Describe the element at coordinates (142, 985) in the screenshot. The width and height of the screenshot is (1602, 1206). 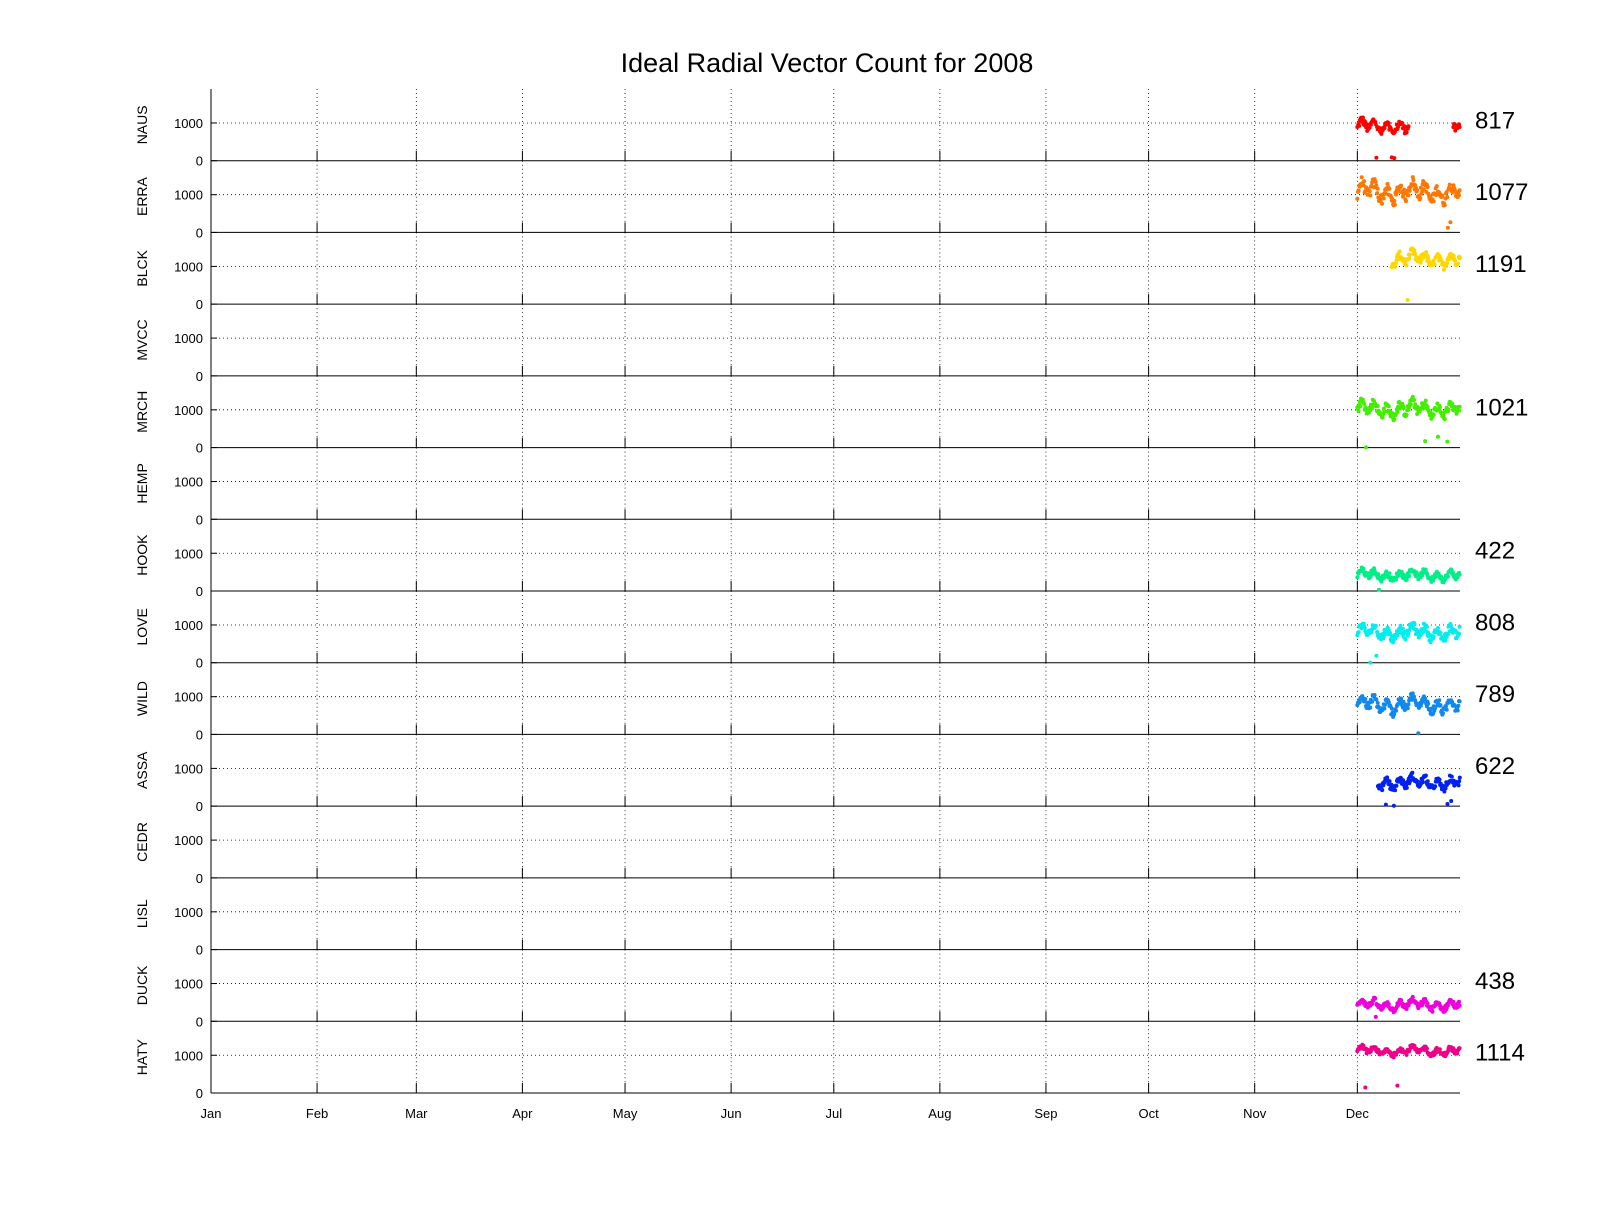
I see `series-label-duck: DUCK` at that location.